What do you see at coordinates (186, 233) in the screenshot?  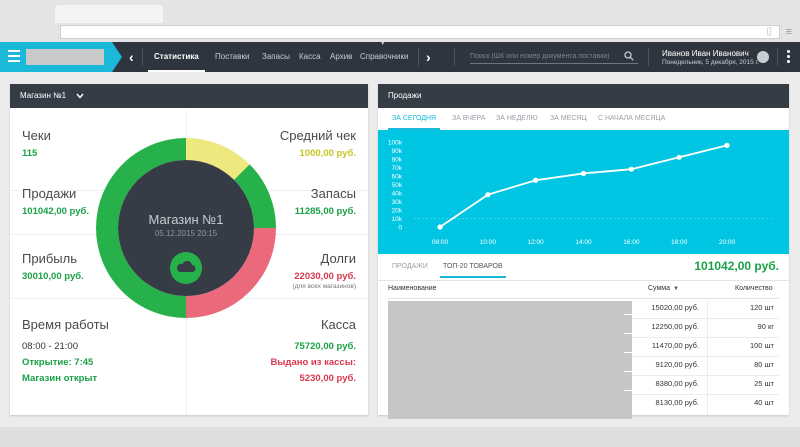 I see `donut-date: 05.12.2015 20:15` at bounding box center [186, 233].